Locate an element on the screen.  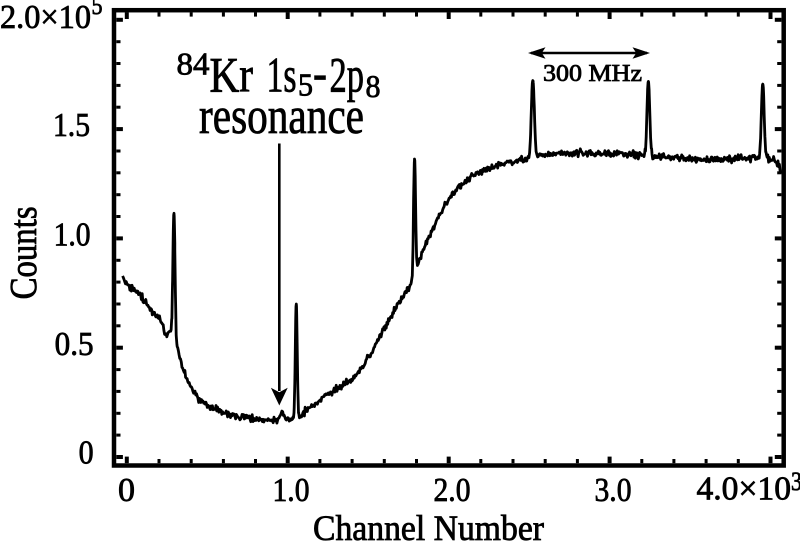
svg-text: 3 is located at coordinates (795, 481).